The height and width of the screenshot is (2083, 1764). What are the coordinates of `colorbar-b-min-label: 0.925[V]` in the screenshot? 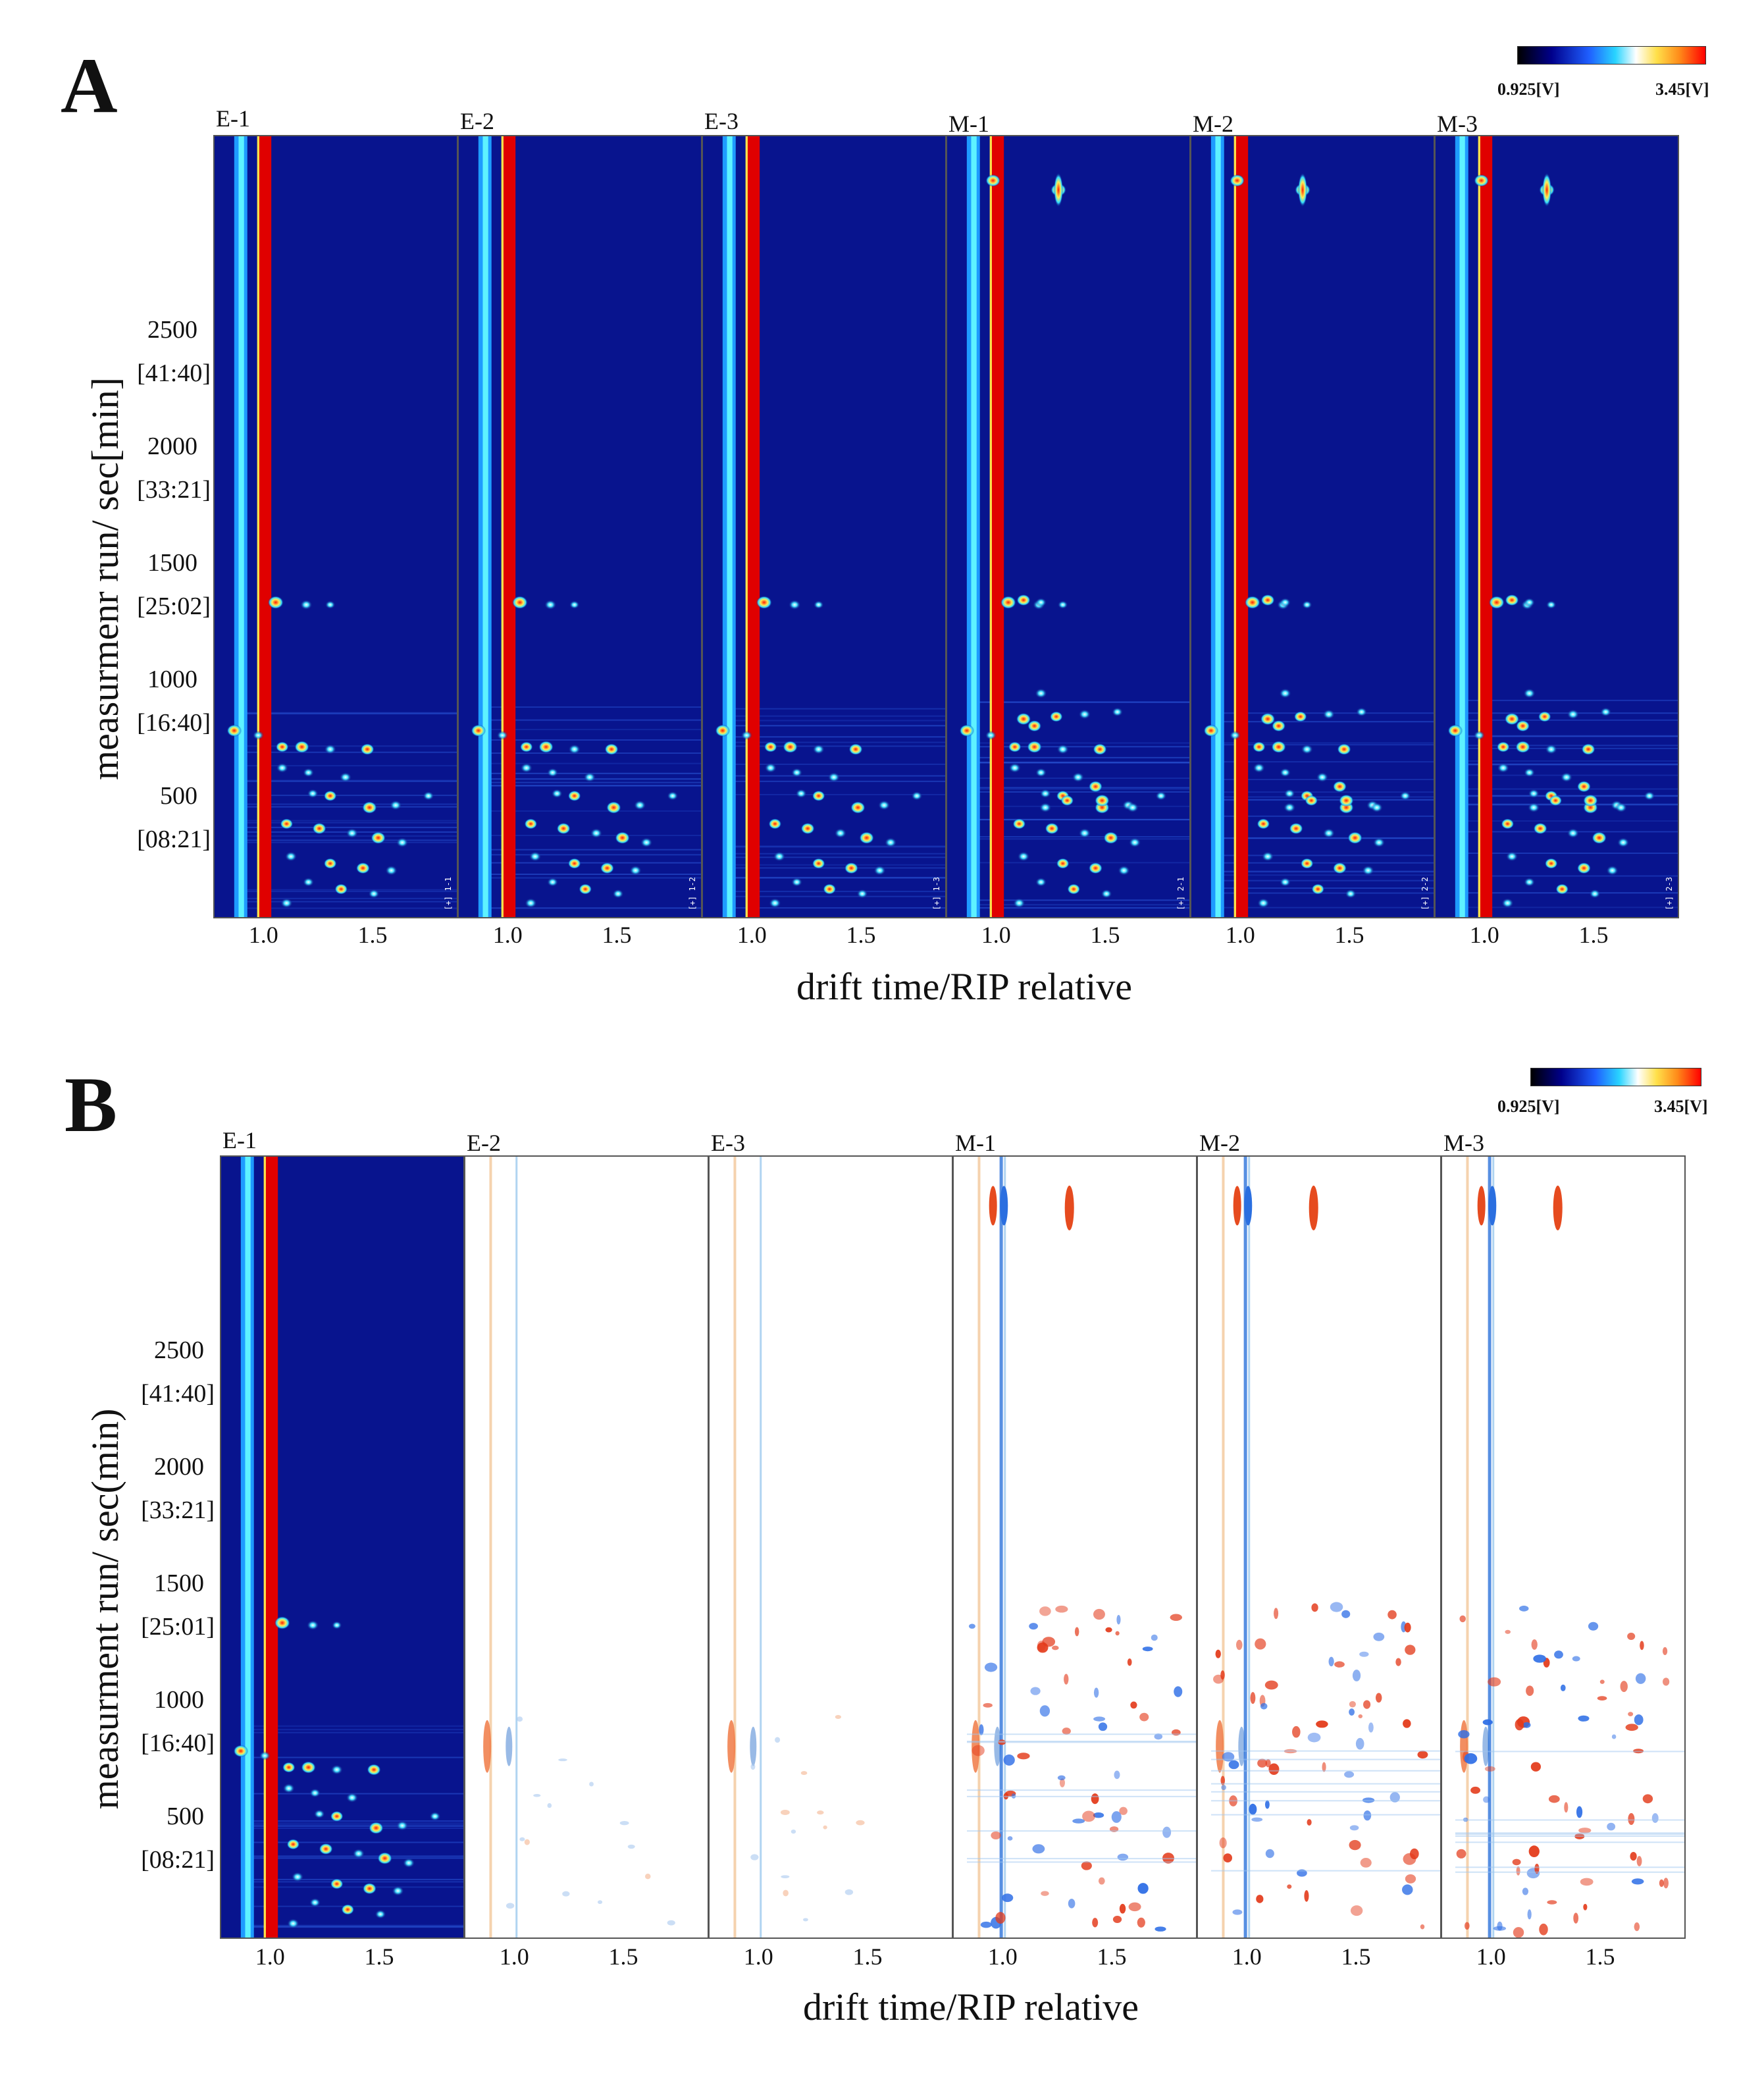 It's located at (1528, 1106).